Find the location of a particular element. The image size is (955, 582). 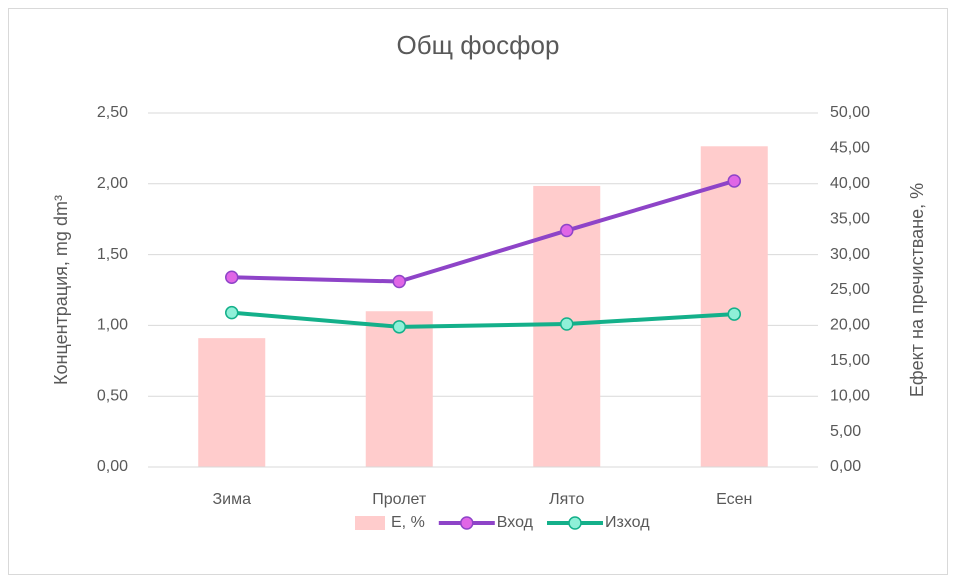

y2-tick-label: 40,00 is located at coordinates (850, 183).